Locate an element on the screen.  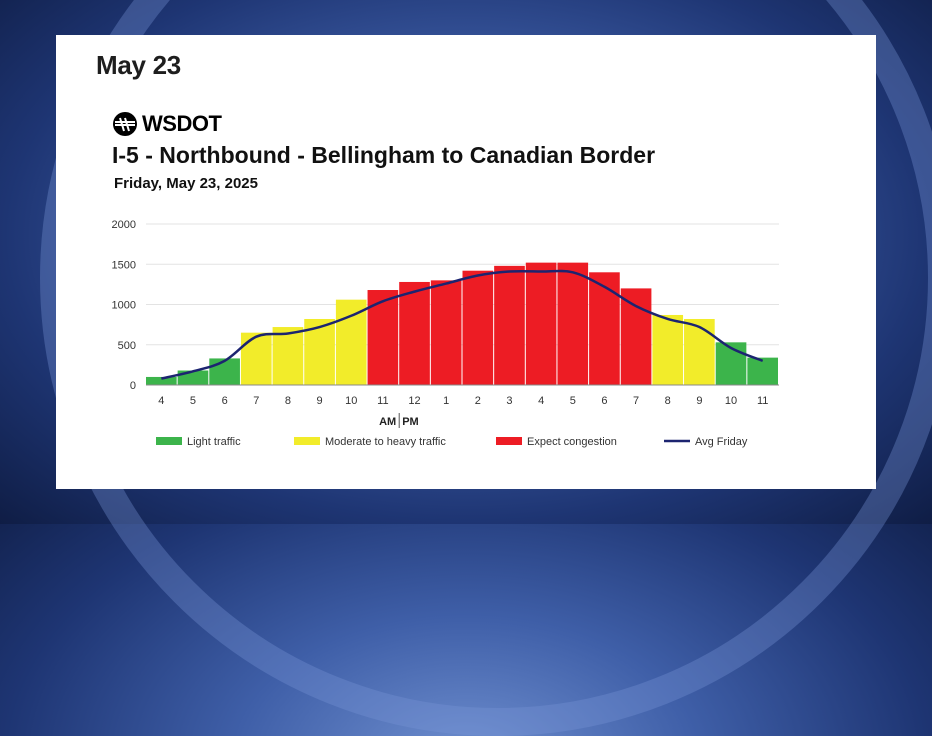
y-tick-label: 500 is located at coordinates (127, 346).